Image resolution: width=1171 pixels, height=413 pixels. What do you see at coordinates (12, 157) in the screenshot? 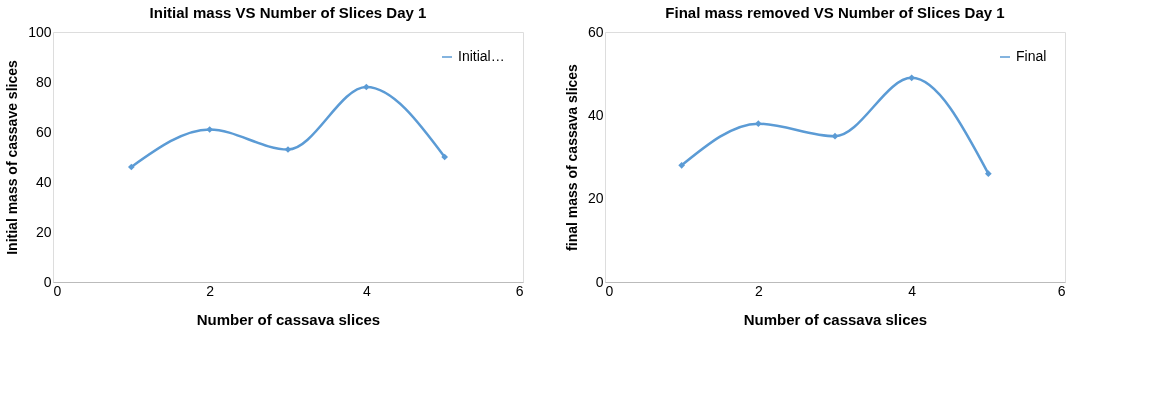
I see `y-axis-title: Initial mass of cassave slices` at bounding box center [12, 157].